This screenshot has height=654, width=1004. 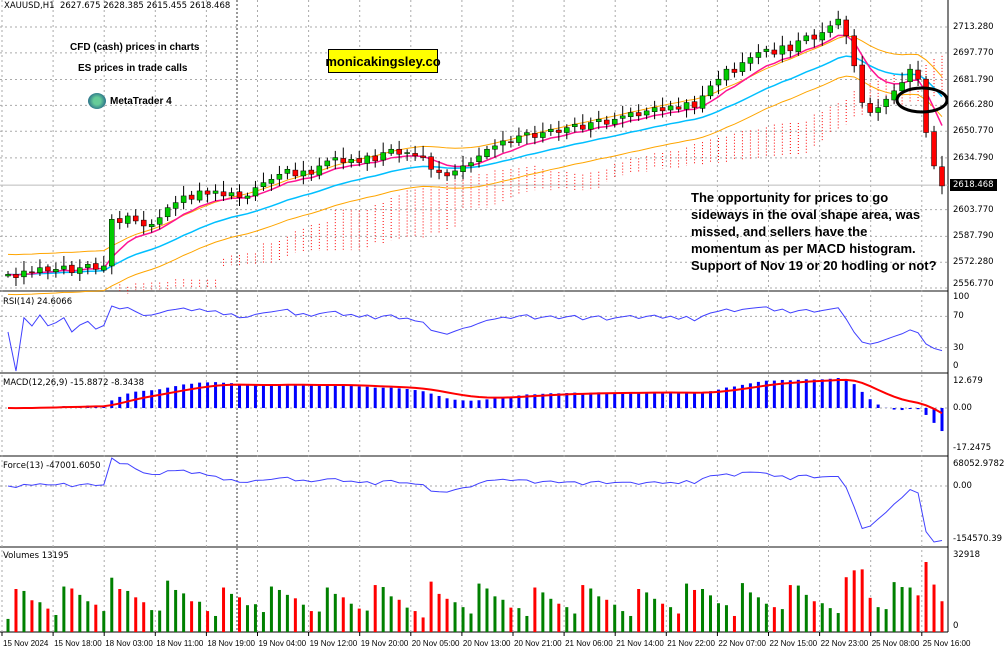 What do you see at coordinates (973, 185) in the screenshot?
I see `current-price-label: 2618.468` at bounding box center [973, 185].